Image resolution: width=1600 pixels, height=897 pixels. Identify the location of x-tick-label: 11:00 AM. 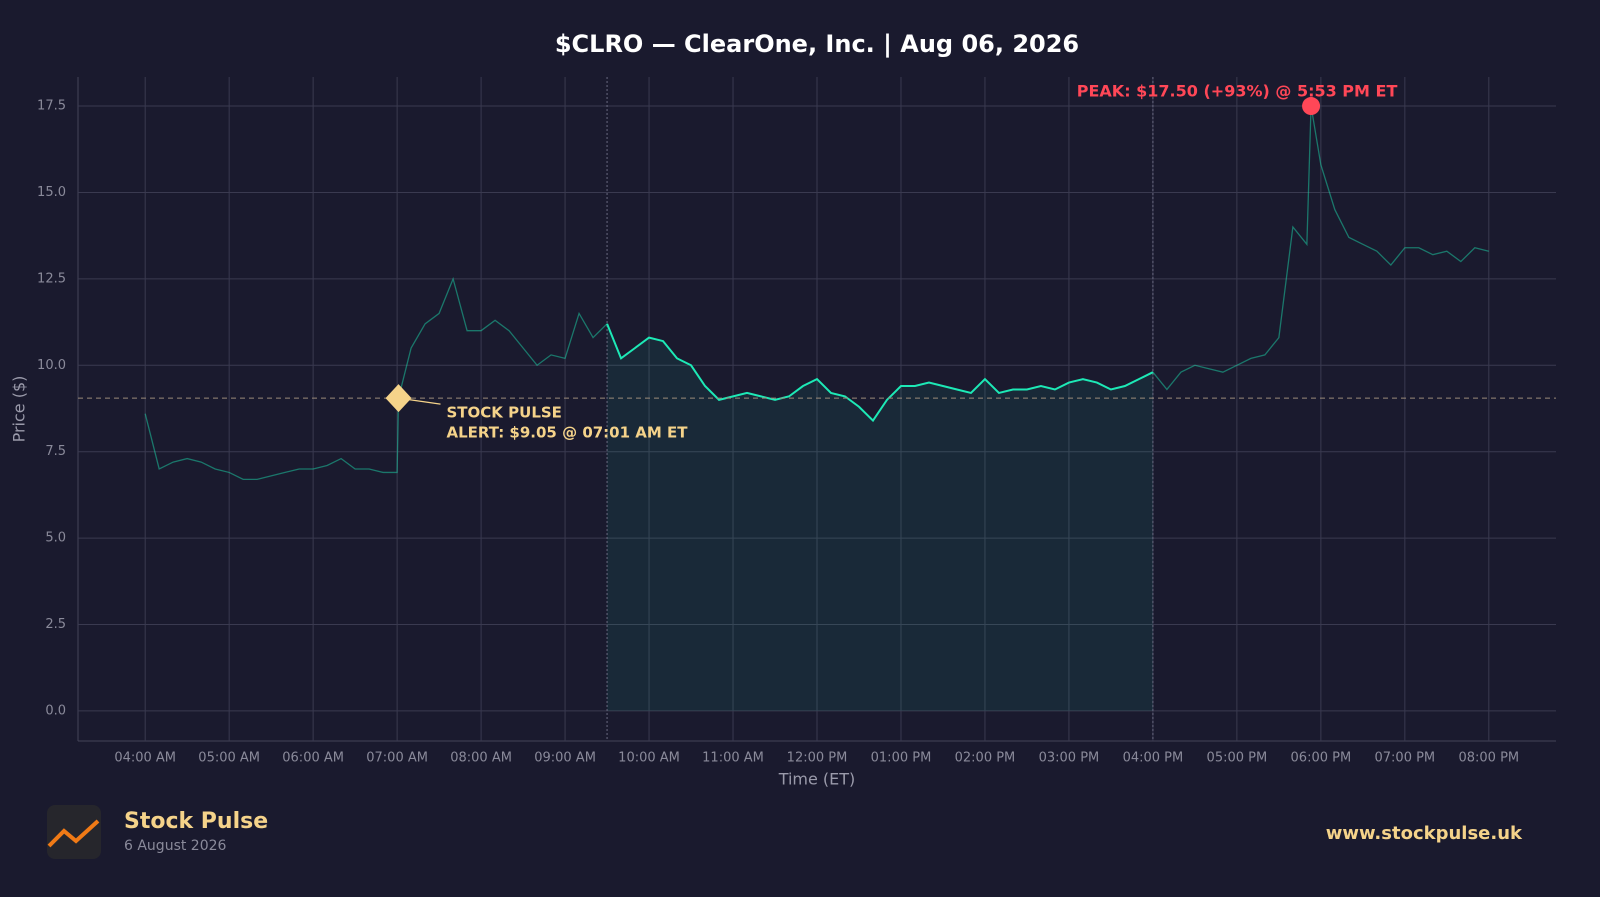
(733, 758).